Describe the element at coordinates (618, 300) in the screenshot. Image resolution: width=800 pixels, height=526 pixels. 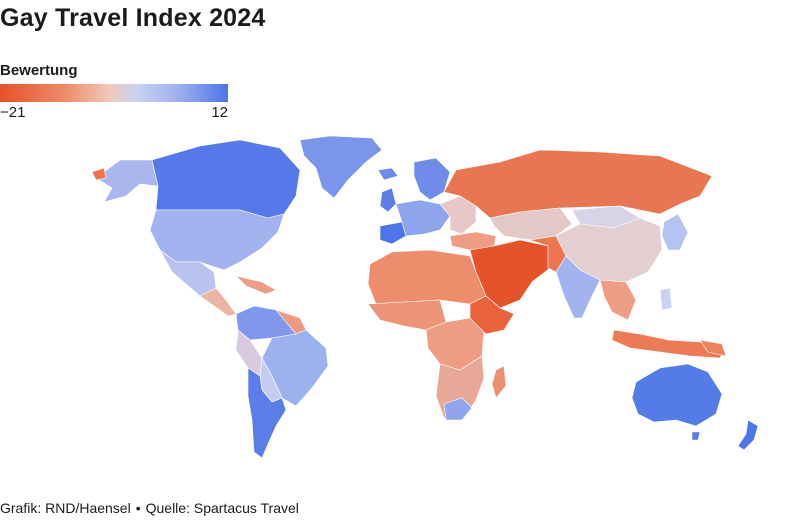
I see `region-southeast-asia` at that location.